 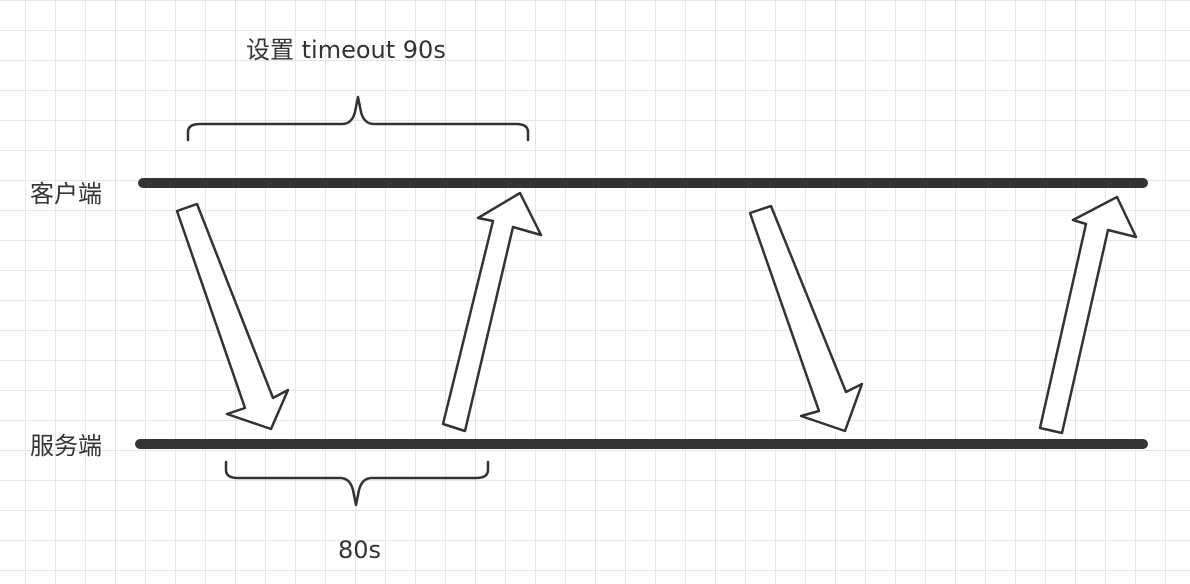 What do you see at coordinates (346, 50) in the screenshot?
I see `timeout-label: 设置 timeout 90s` at bounding box center [346, 50].